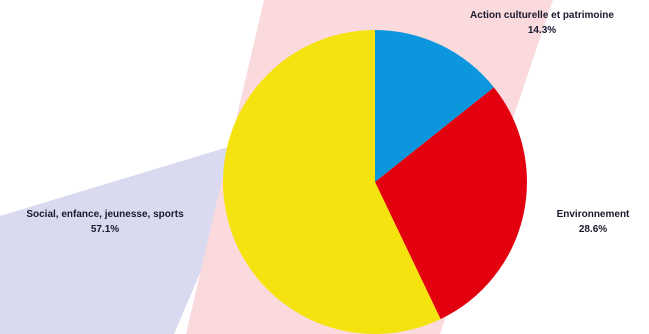  Describe the element at coordinates (593, 214) in the screenshot. I see `slice-label-2: Environnement` at that location.